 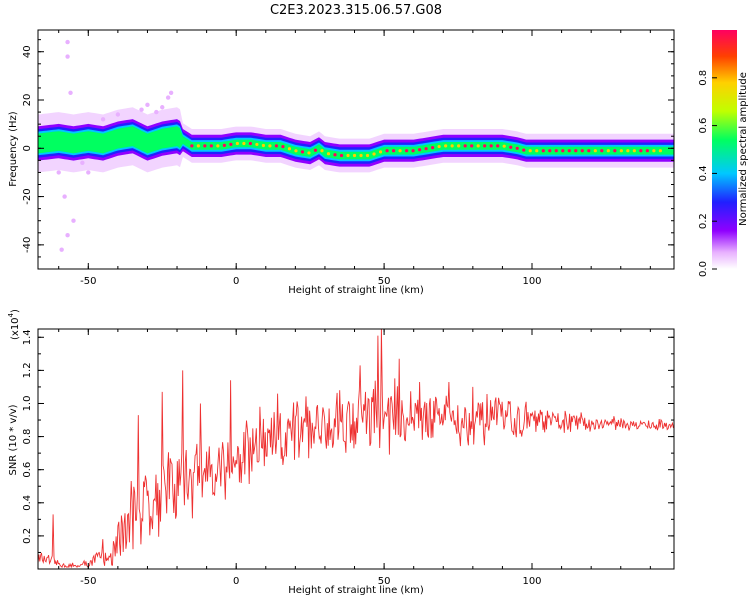 What do you see at coordinates (11, 314) in the screenshot?
I see `snr-multiplier-exp: 4` at bounding box center [11, 314].